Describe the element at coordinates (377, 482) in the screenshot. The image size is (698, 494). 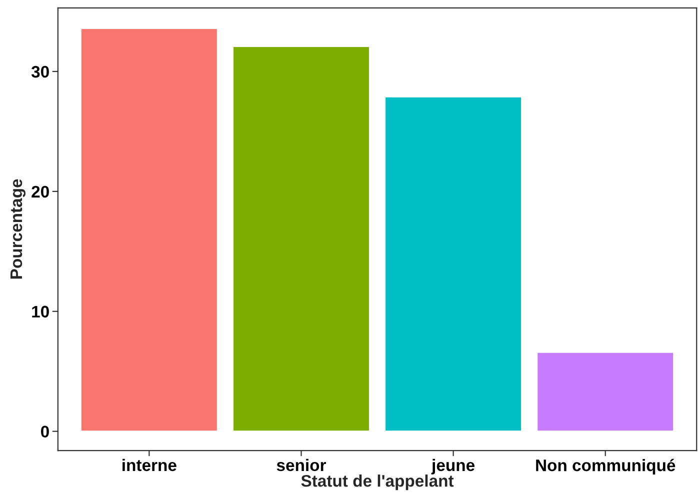
I see `x-axis-title: Statut de l'appelant` at that location.